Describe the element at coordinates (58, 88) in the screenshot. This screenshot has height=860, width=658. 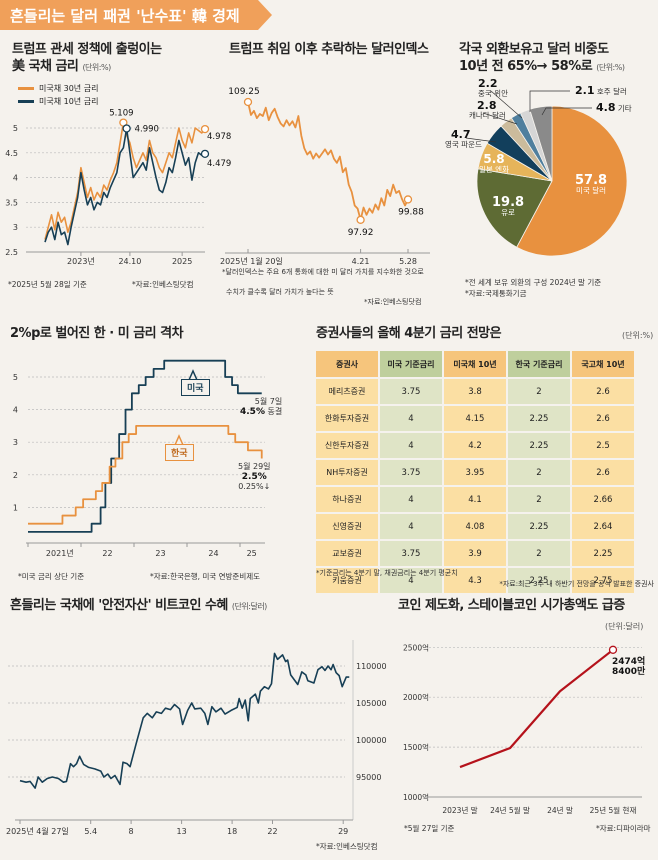
I see `legend-30y: 미국채 30년 금리` at that location.